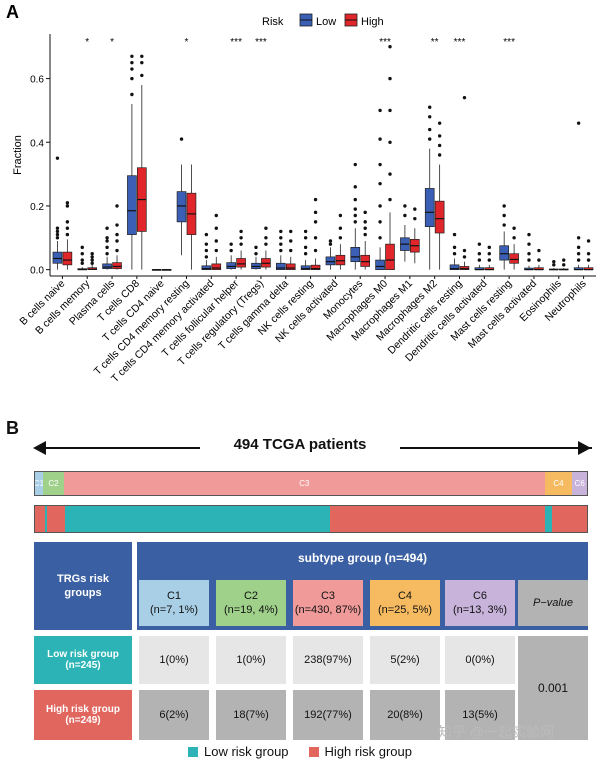 This screenshot has height=761, width=600. What do you see at coordinates (480, 660) in the screenshot?
I see `low-value-cell: 0(0%)` at bounding box center [480, 660].